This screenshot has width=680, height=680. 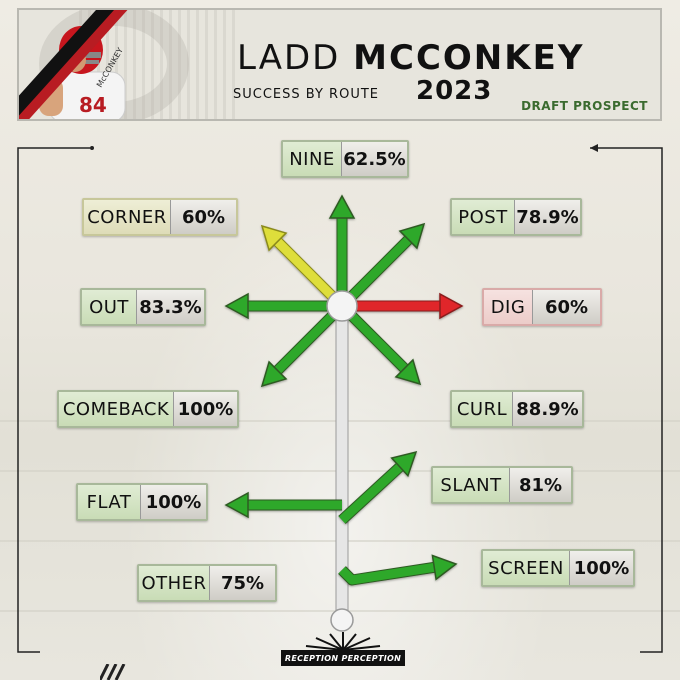 I want to click on route-box-corner: CORNER 60%, so click(x=160, y=217).